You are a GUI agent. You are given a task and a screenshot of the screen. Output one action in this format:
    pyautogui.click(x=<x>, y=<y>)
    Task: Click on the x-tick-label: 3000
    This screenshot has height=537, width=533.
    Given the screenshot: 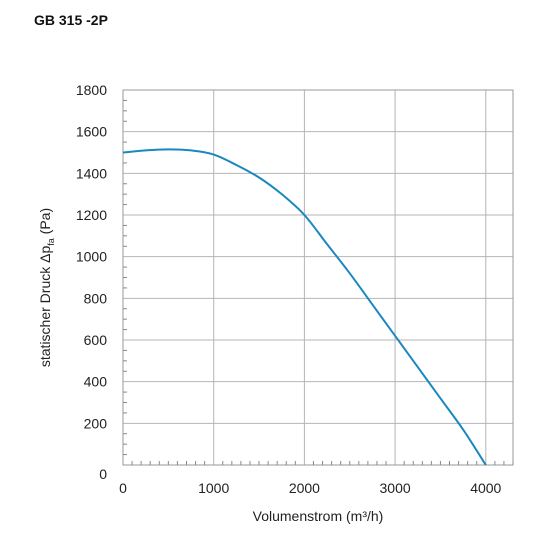 What is the action you would take?
    pyautogui.click(x=395, y=488)
    